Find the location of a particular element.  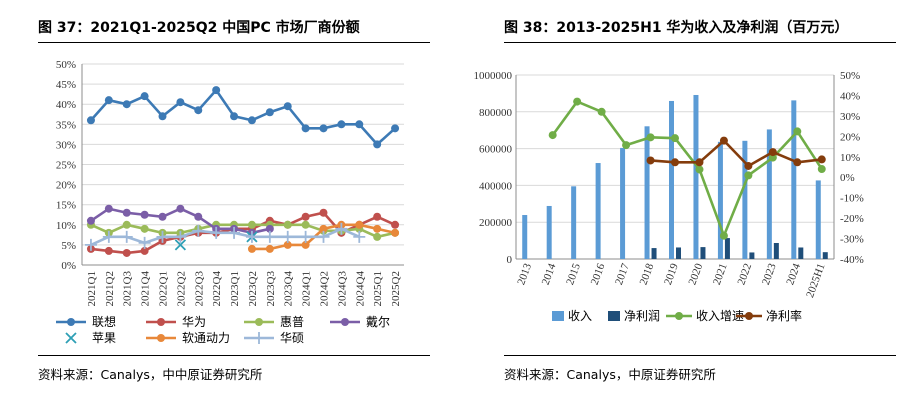

x-tick-label: 2023Q2 is located at coordinates (253, 288).